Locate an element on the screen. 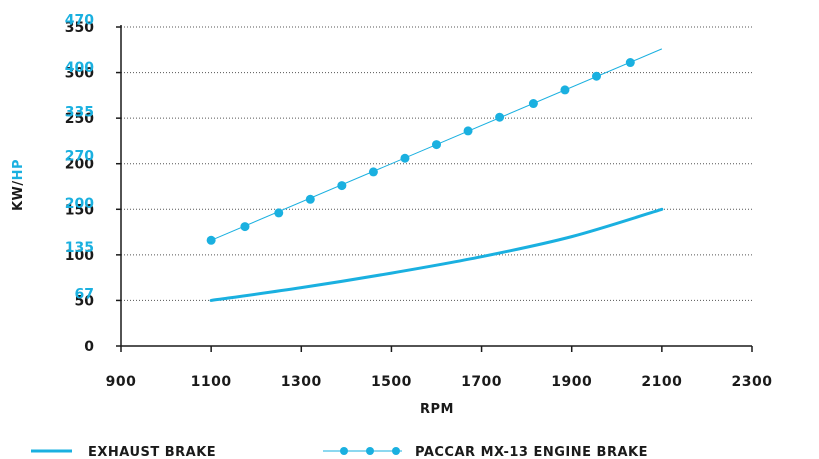  kw-tick-label-6: 300 is located at coordinates (79, 74).